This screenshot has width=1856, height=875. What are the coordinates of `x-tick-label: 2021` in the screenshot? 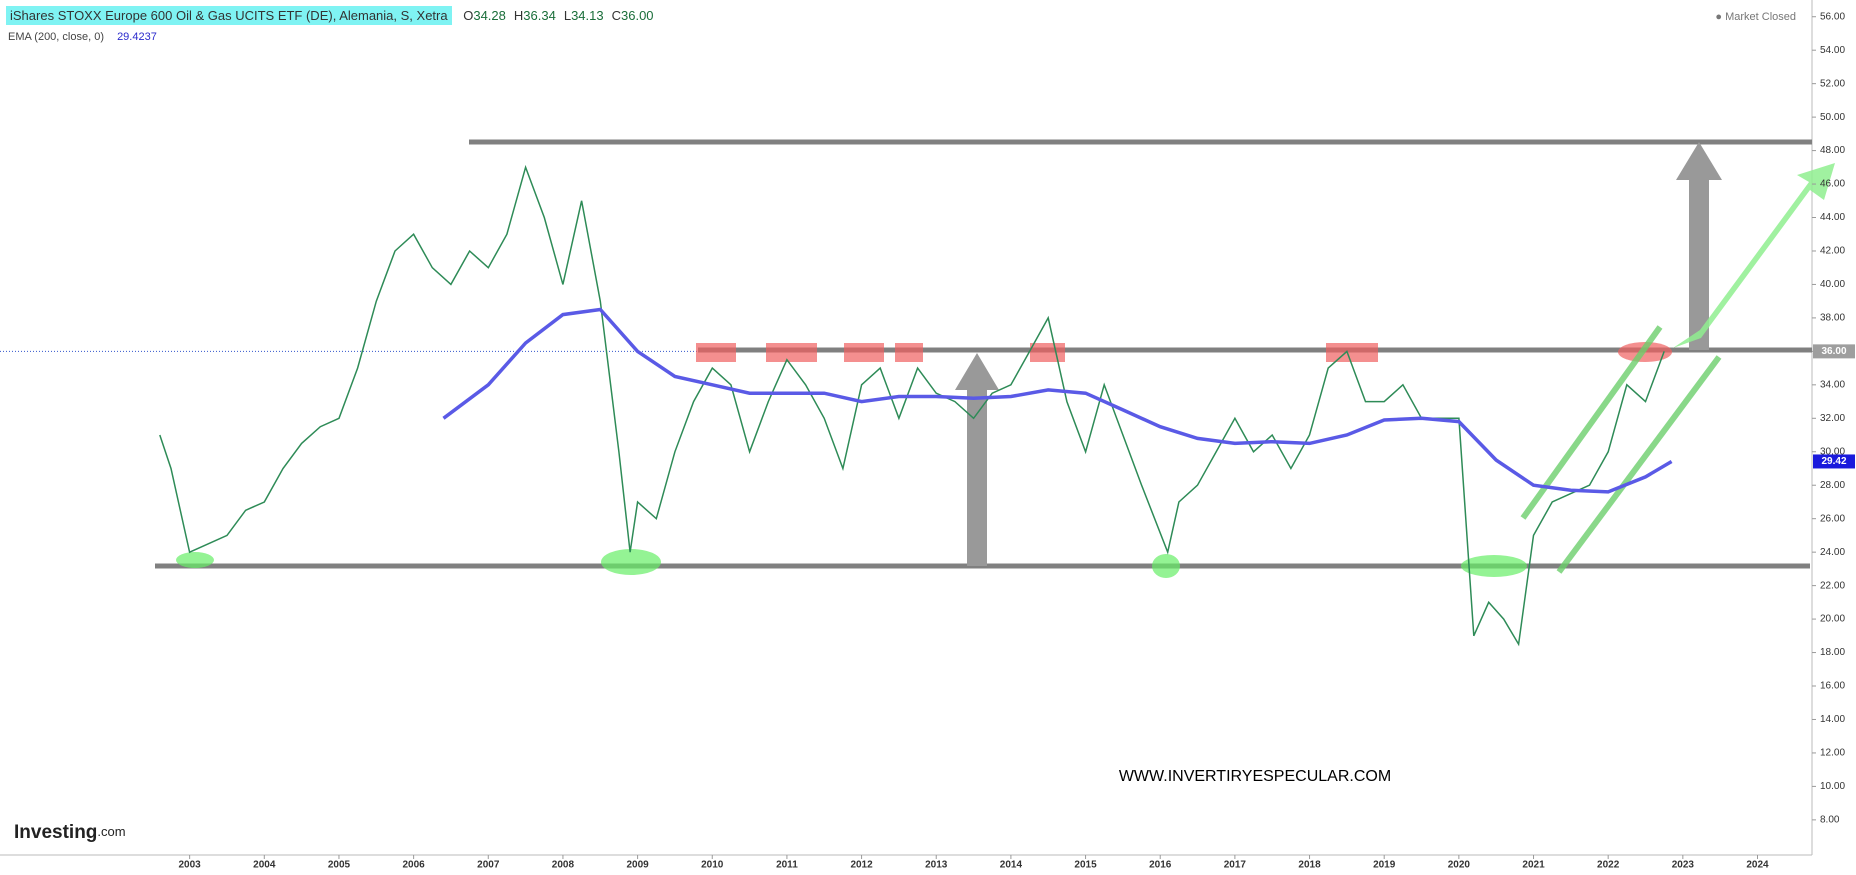 It's located at (1533, 865).